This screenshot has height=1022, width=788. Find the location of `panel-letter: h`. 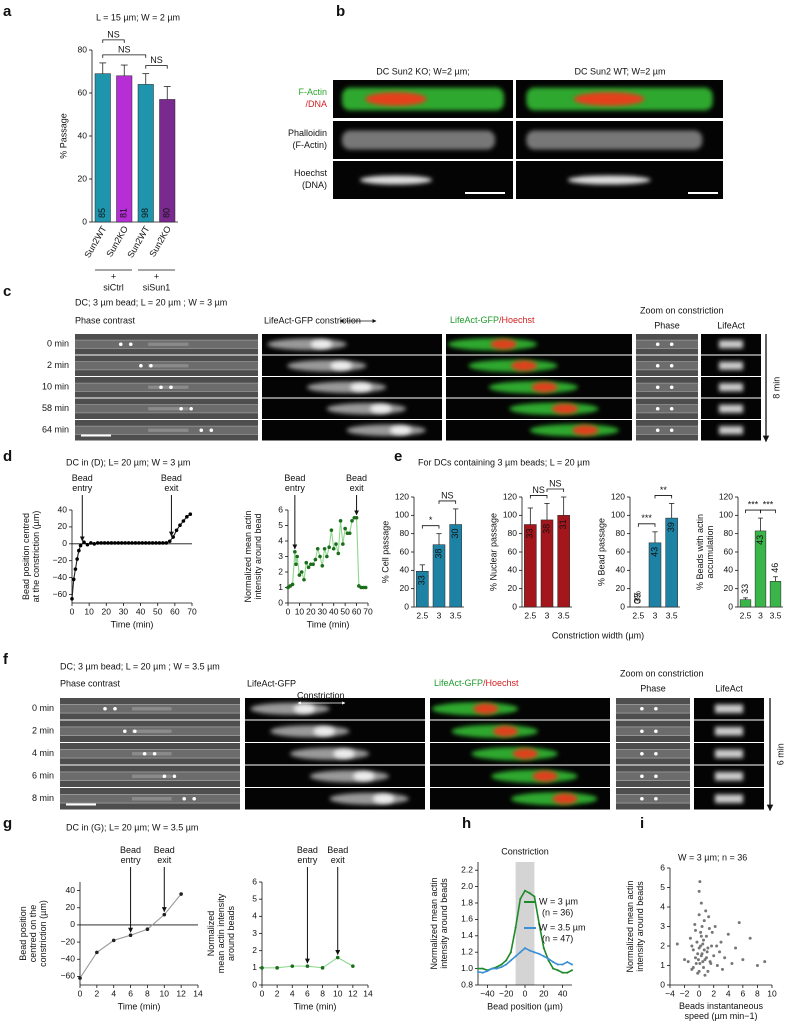

panel-letter: h is located at coordinates (466, 823).